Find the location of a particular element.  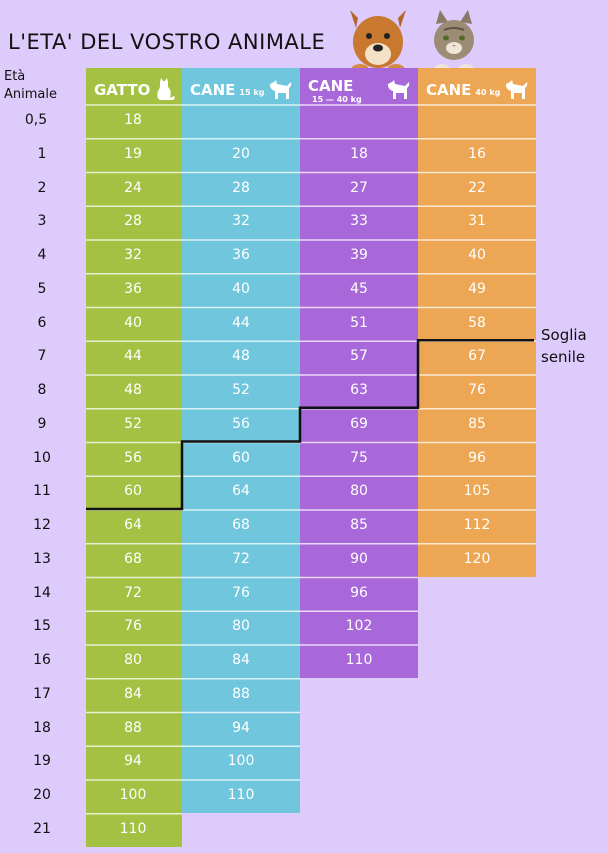

column-header-sub: 40 kg is located at coordinates (488, 92).